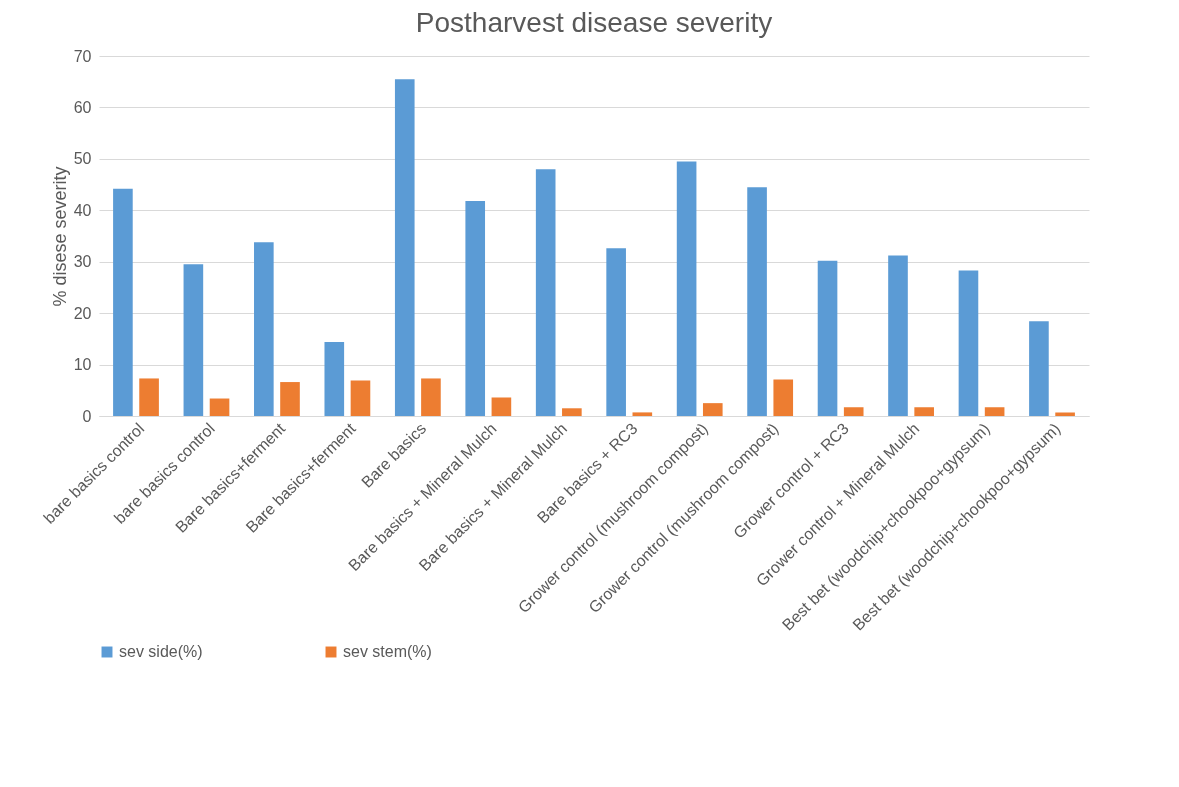  Describe the element at coordinates (82, 365) in the screenshot. I see `y-tick-label: 10` at that location.